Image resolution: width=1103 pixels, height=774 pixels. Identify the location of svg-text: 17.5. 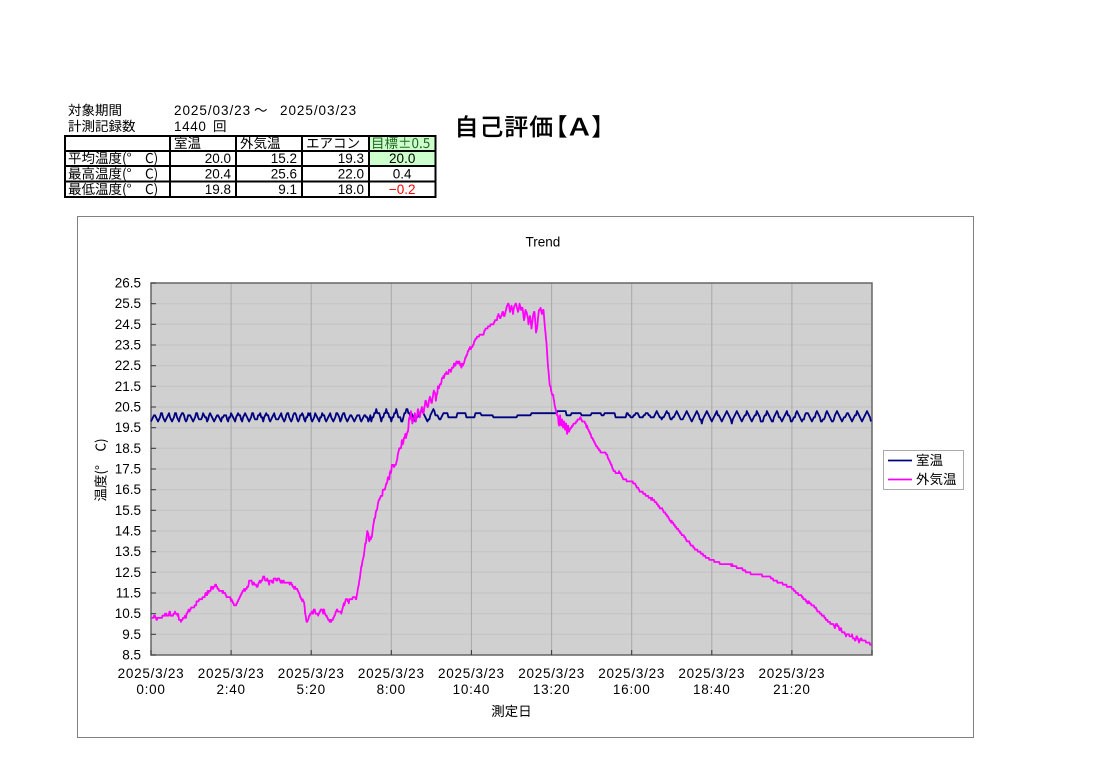
(128, 469).